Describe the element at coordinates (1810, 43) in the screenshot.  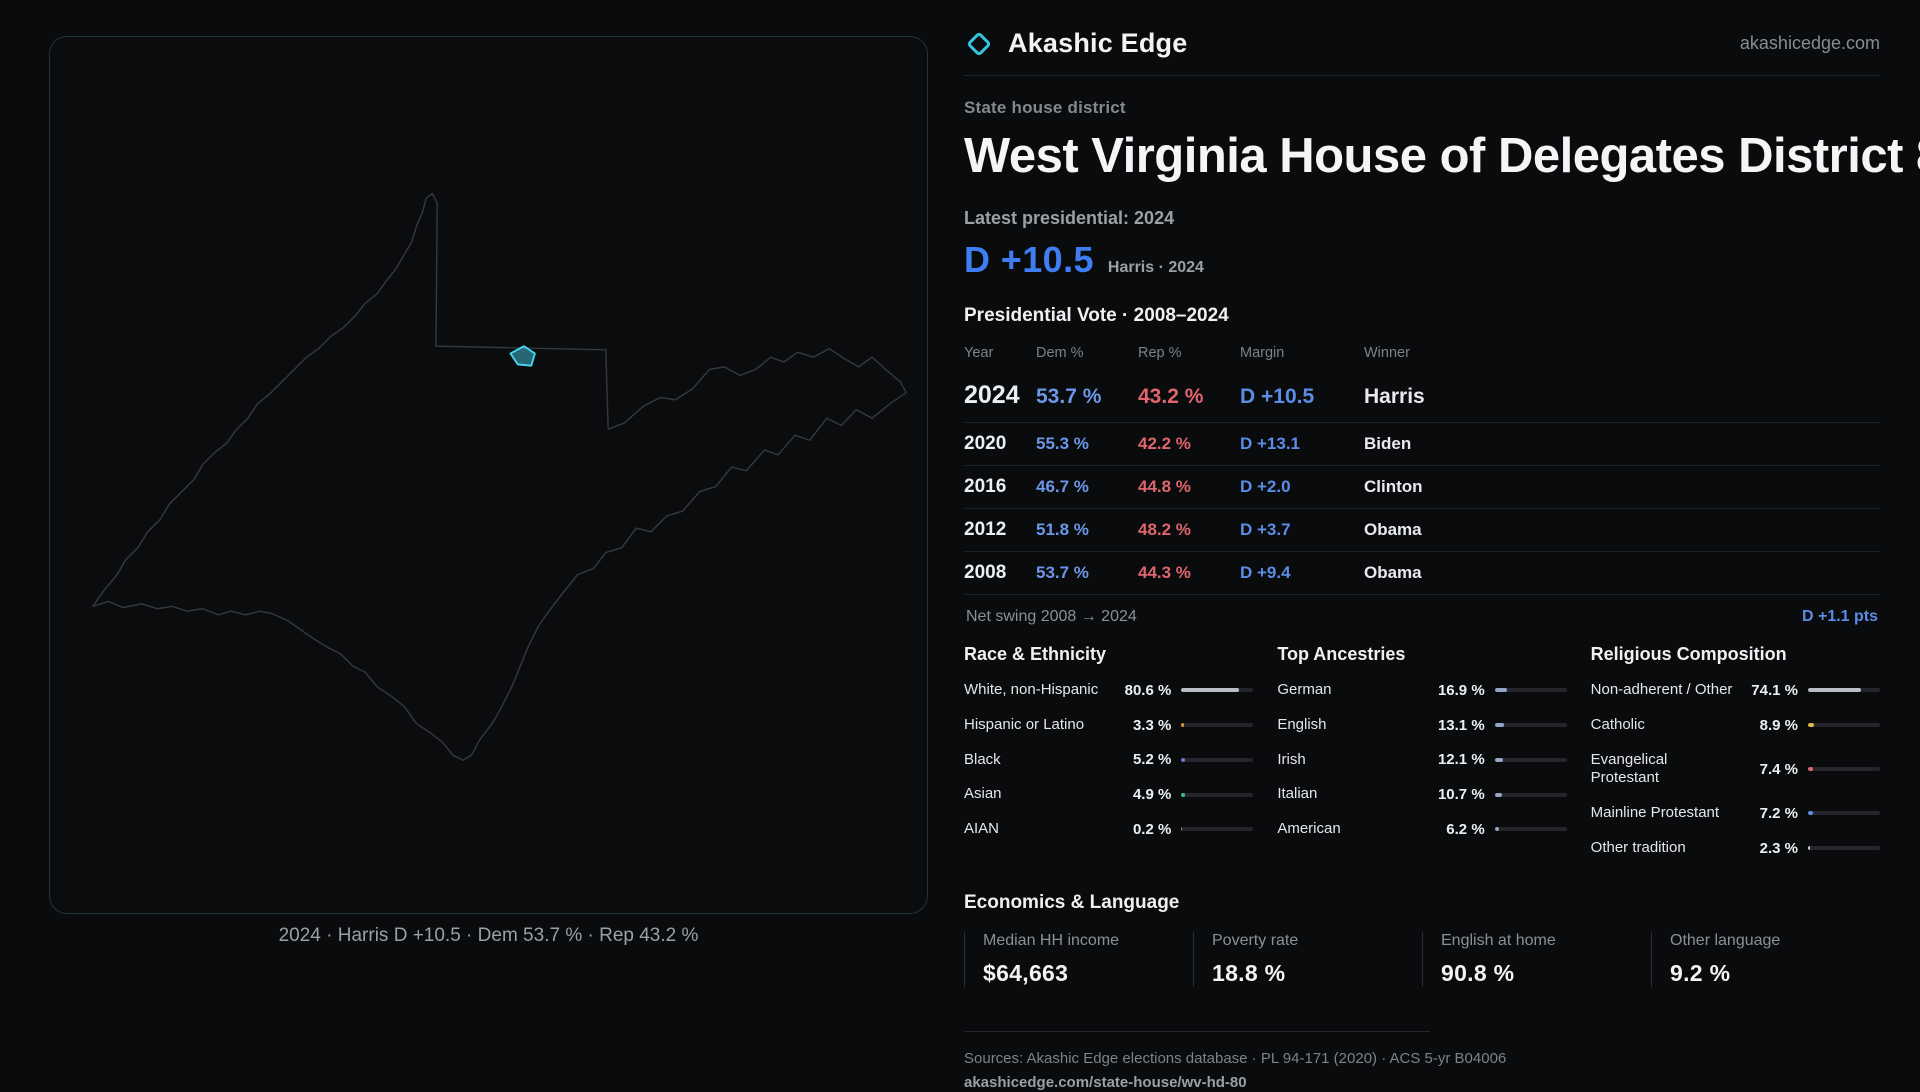
I see `site-link: akashicedge.com` at that location.